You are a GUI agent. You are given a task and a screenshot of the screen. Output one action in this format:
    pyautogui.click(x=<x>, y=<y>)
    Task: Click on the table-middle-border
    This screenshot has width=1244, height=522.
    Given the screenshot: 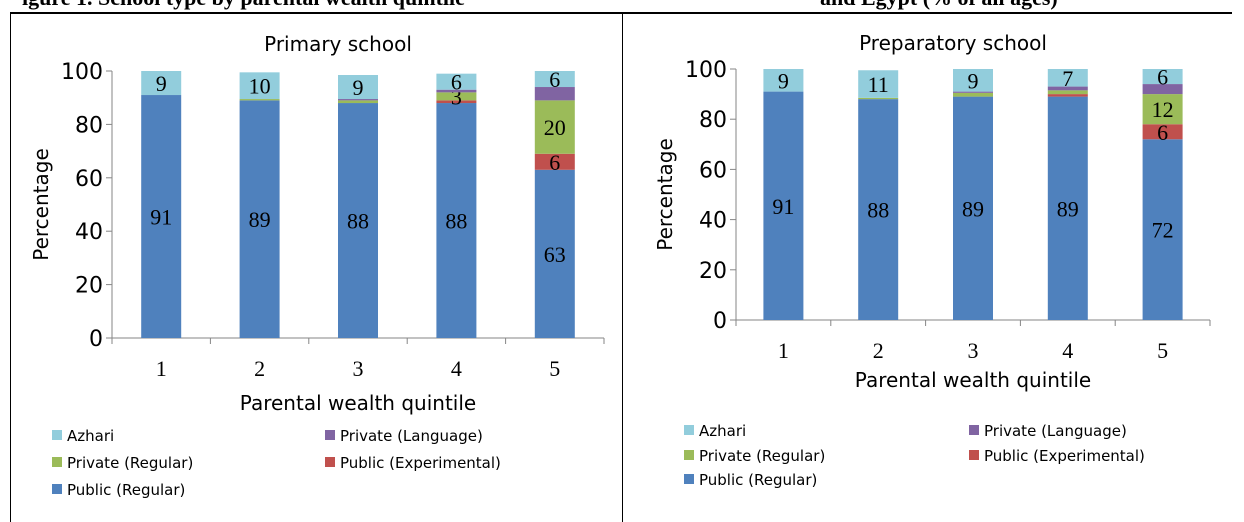 What is the action you would take?
    pyautogui.click(x=622, y=267)
    